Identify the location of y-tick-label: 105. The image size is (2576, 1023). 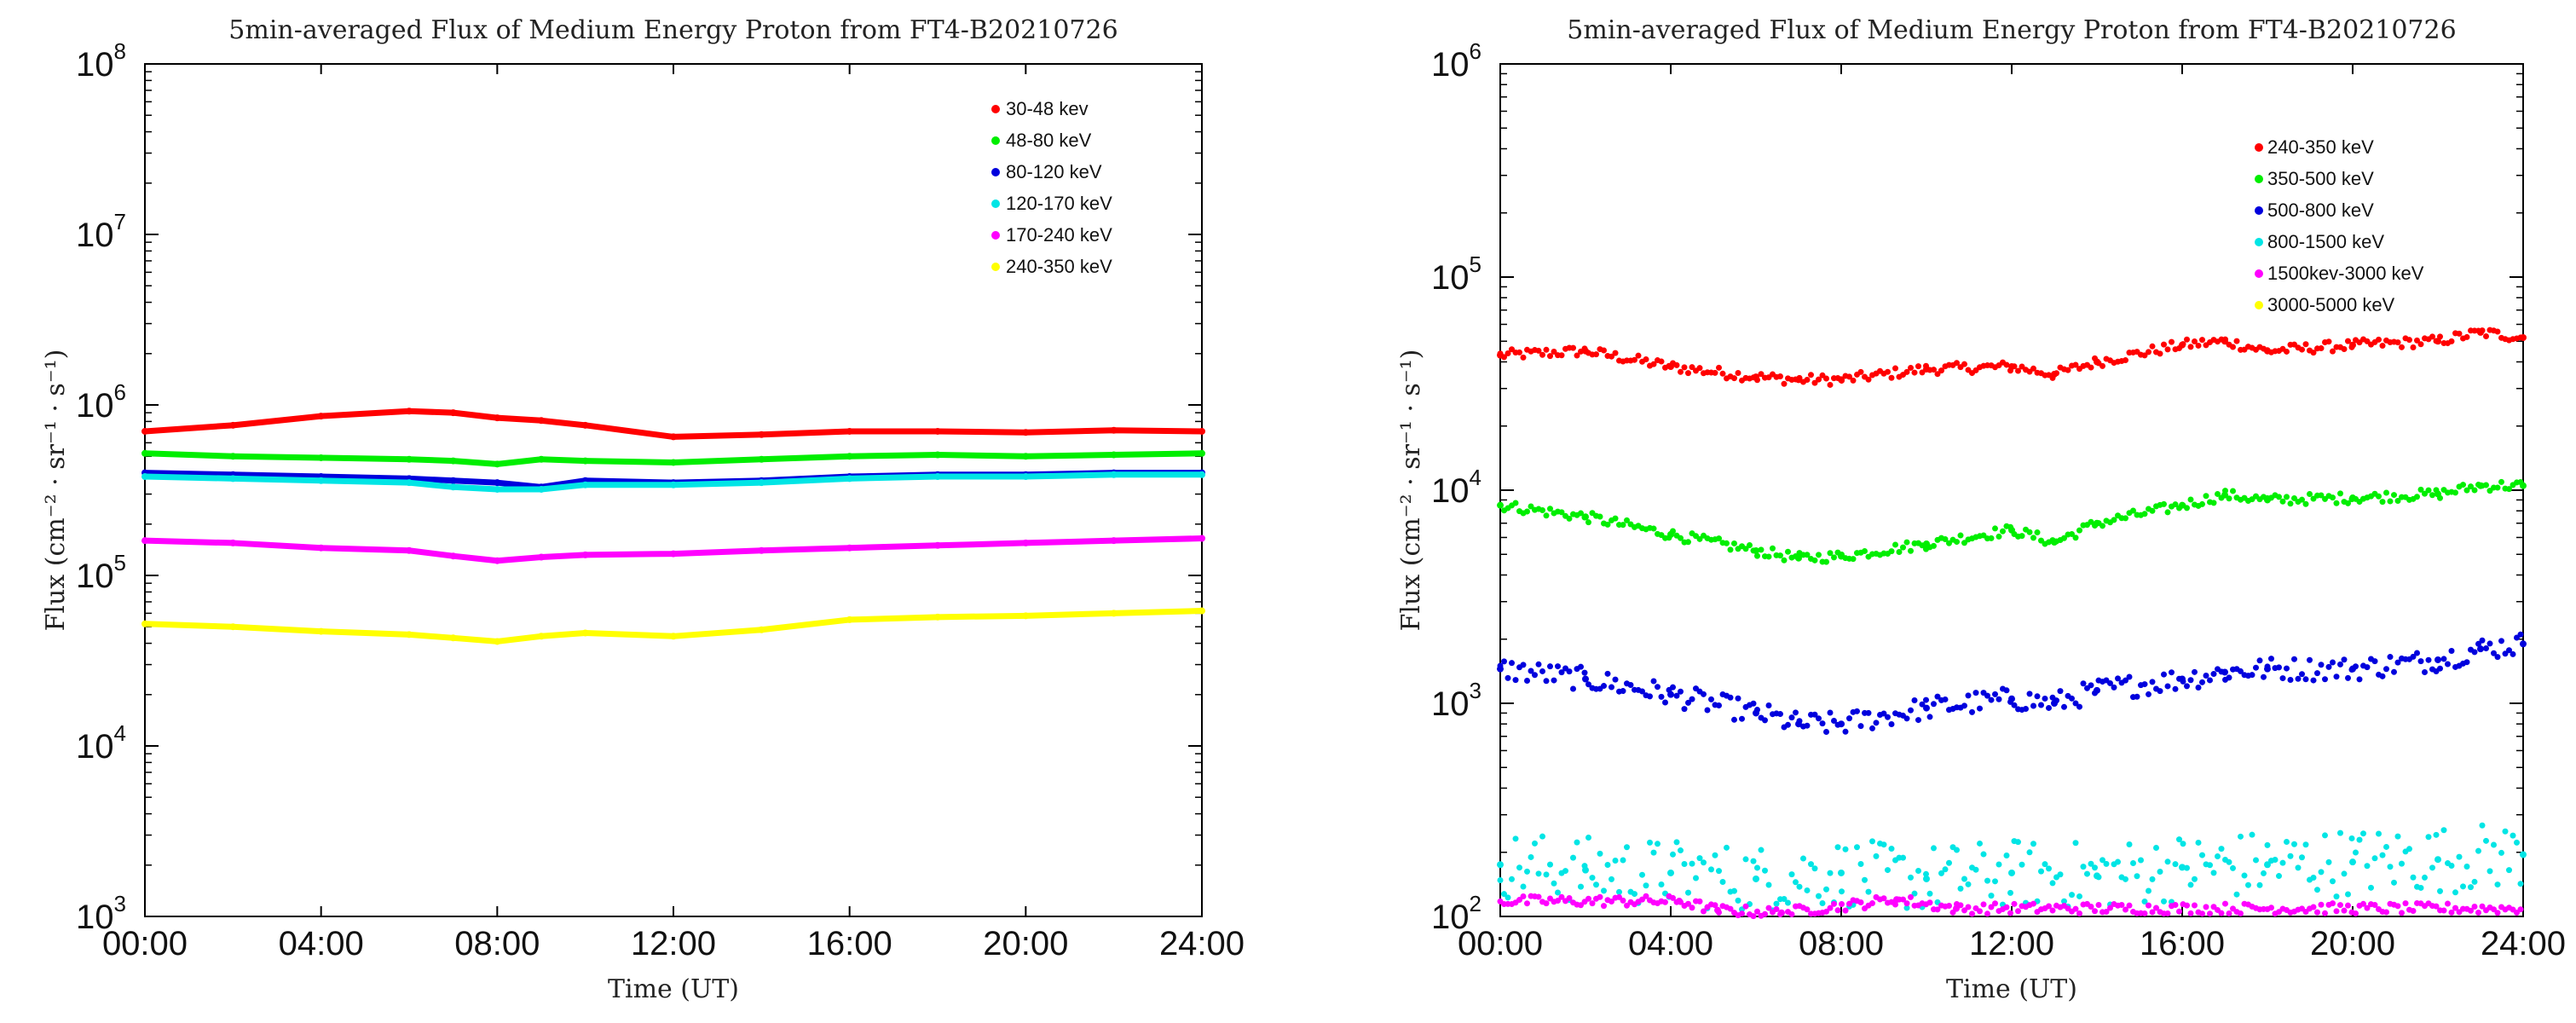
(1456, 274).